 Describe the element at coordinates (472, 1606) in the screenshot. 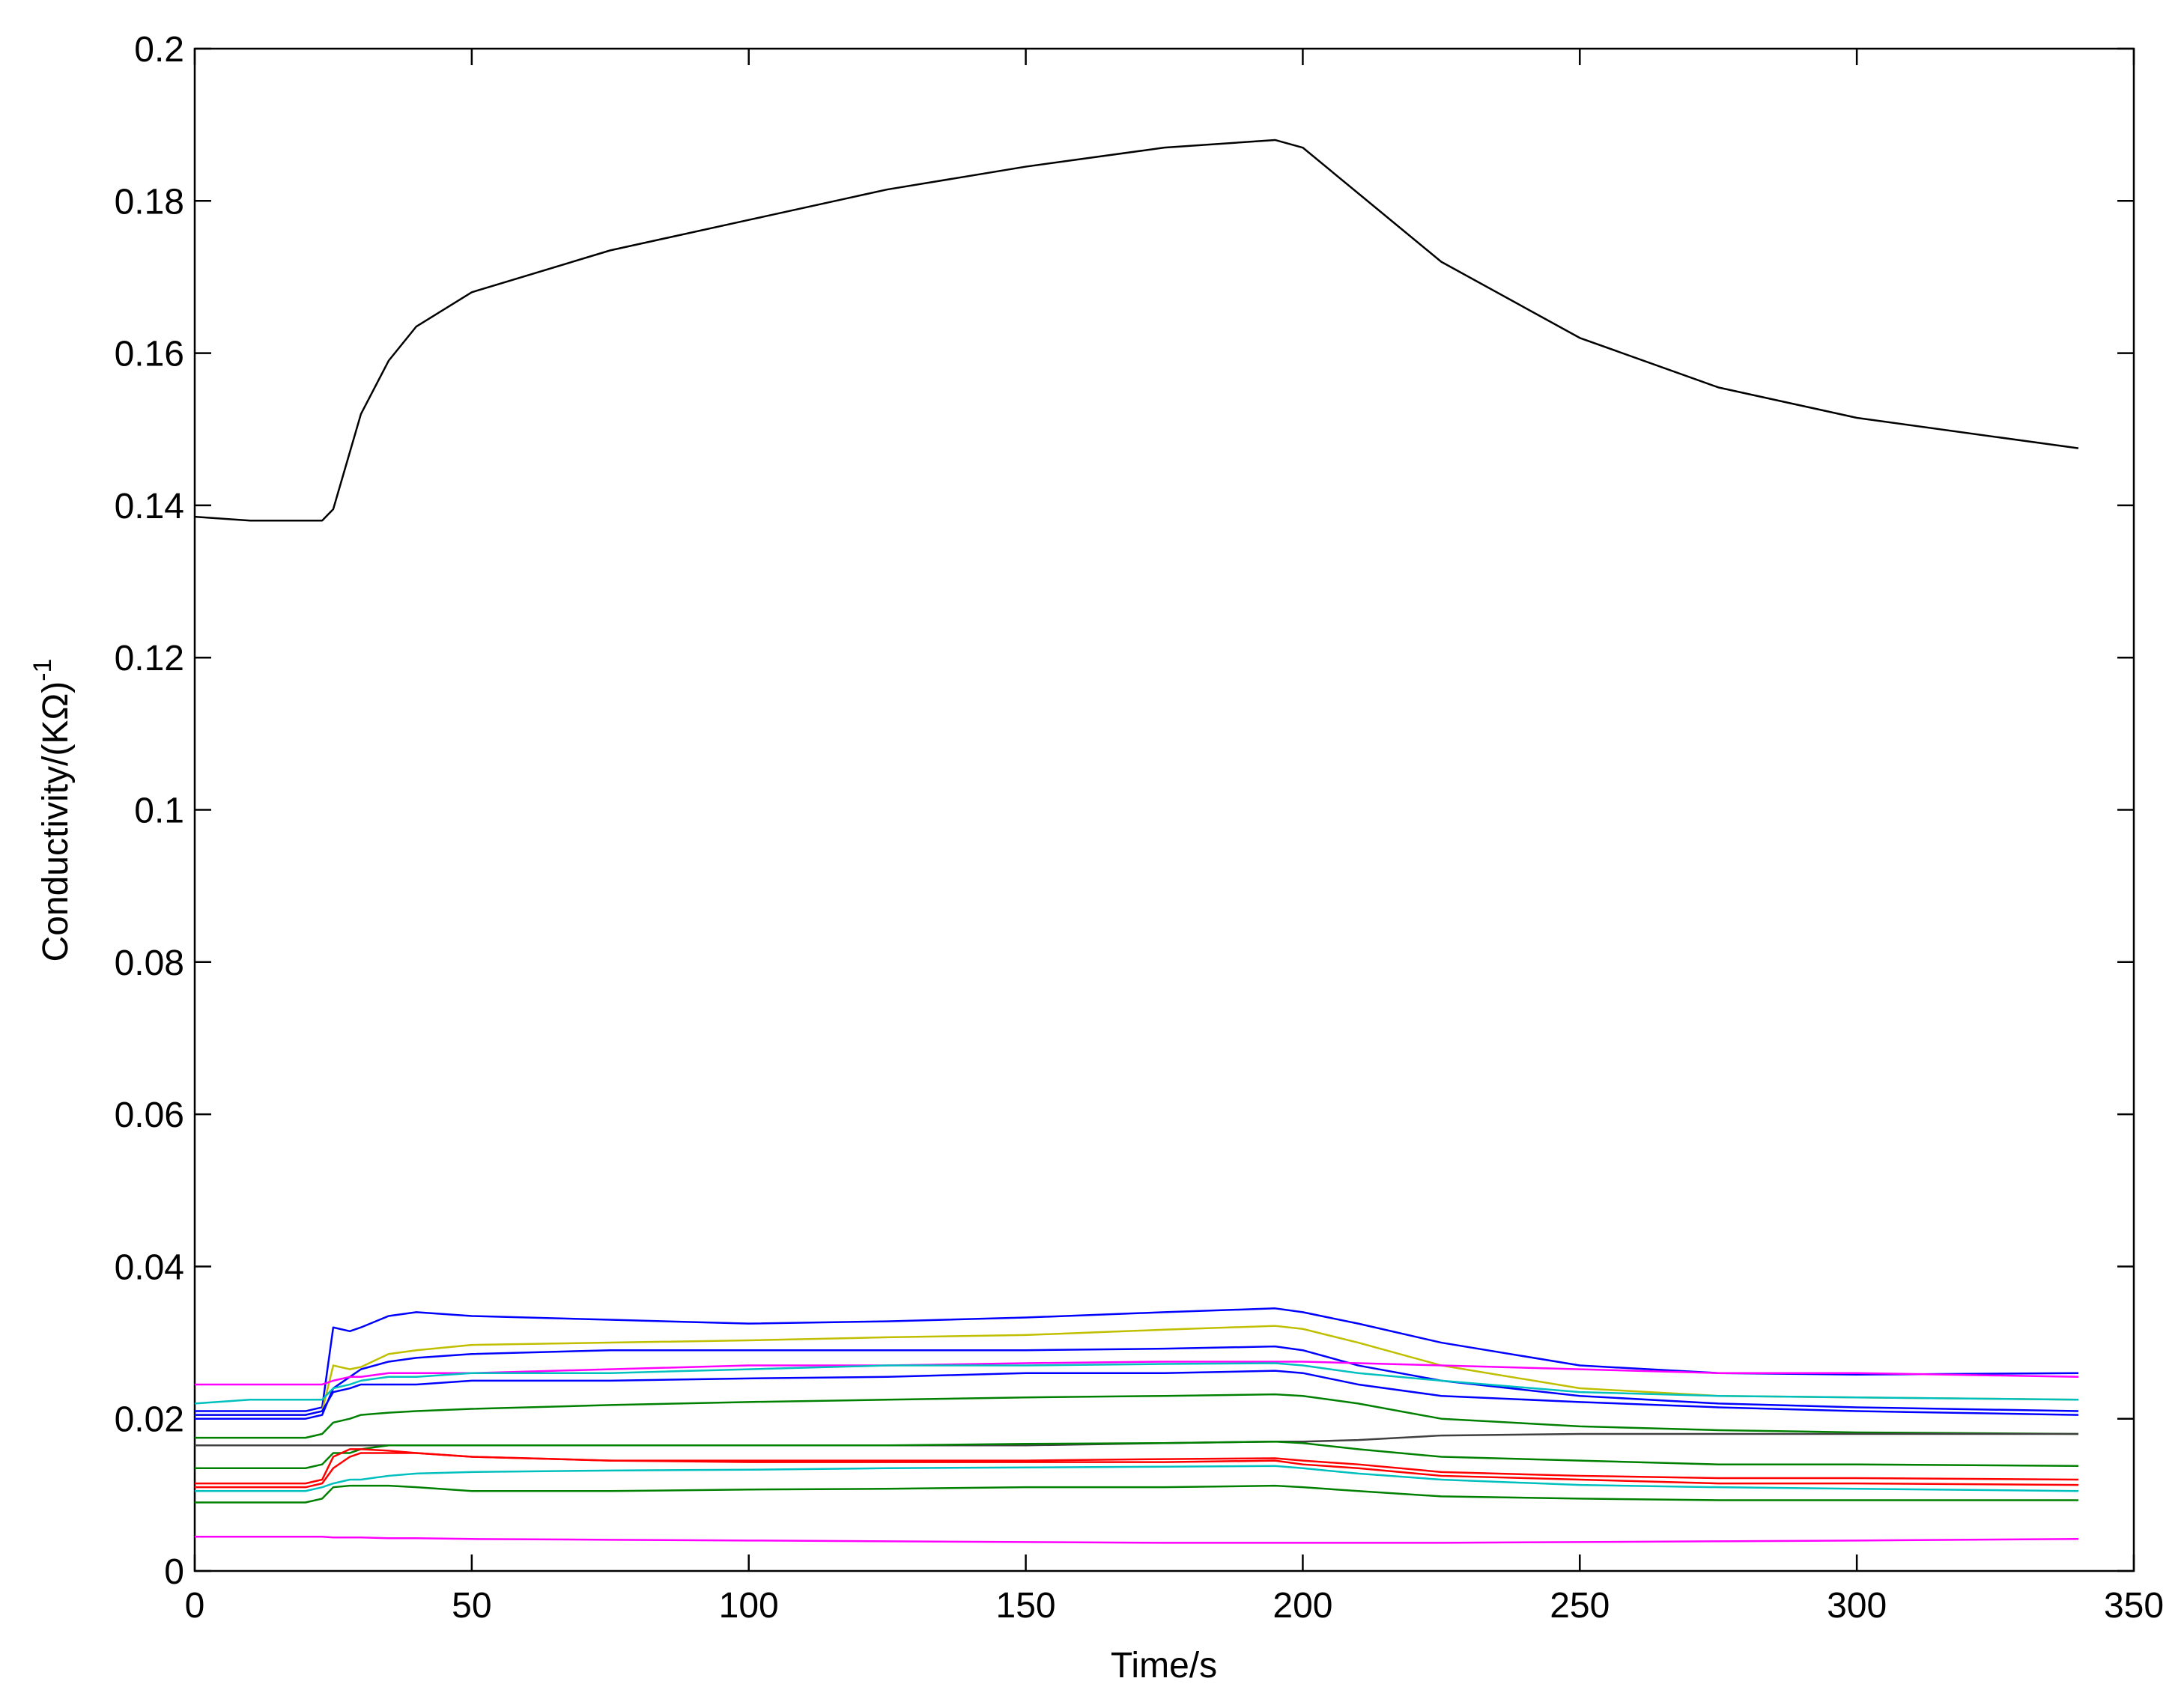

I see `x-tick-label: 50` at that location.